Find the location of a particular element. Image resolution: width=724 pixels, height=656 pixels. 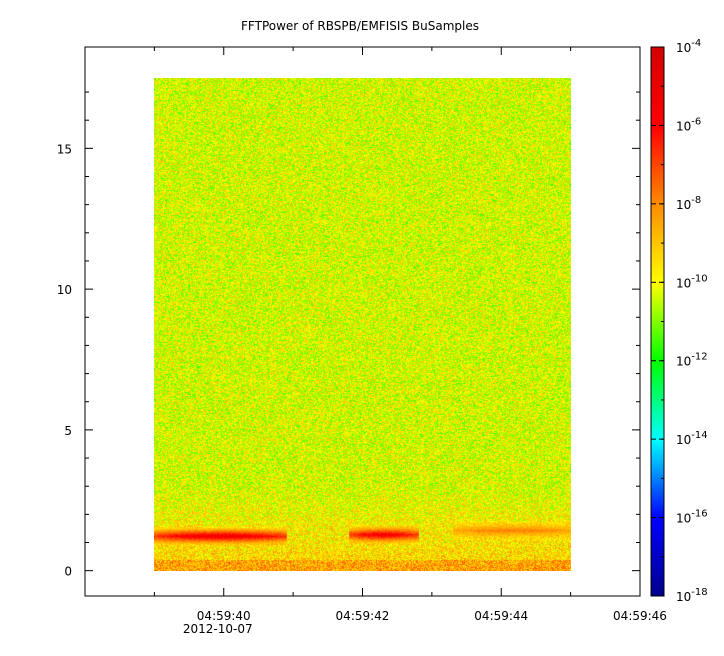

colorbar-tick-label: 10⁻⁶ is located at coordinates (688, 124).